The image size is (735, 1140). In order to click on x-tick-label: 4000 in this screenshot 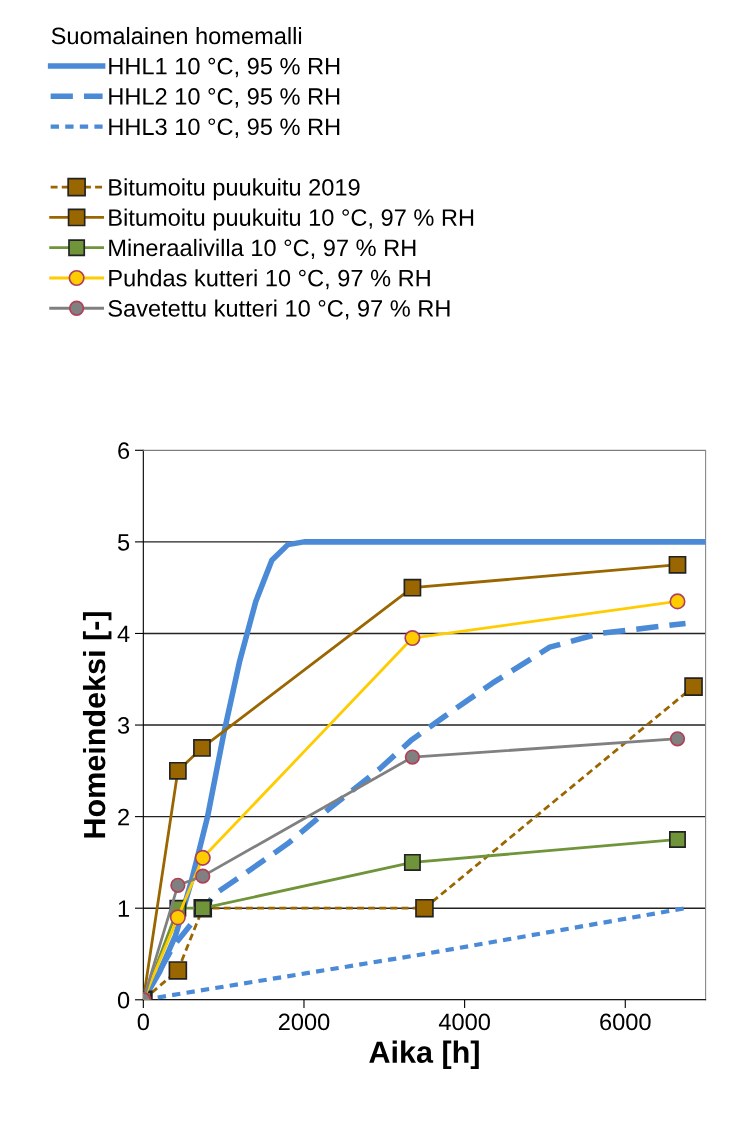, I will do `click(464, 1022)`.